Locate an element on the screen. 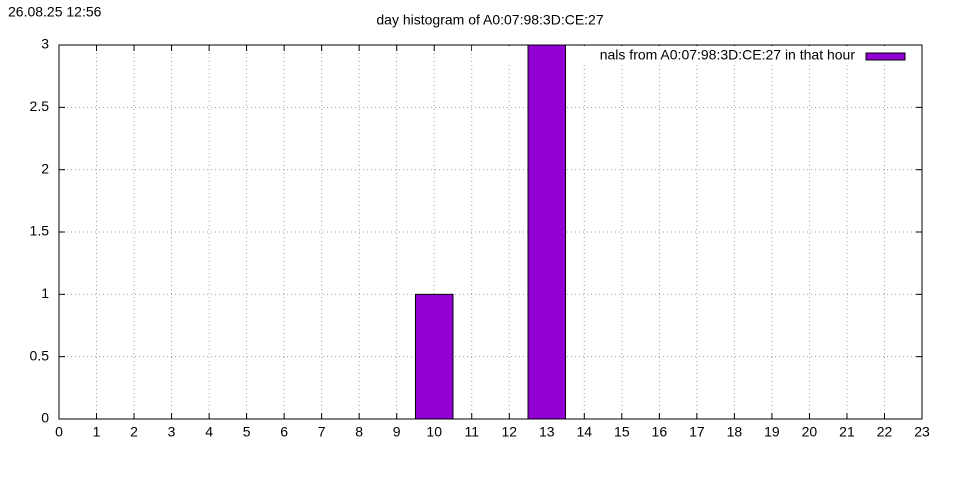 The height and width of the screenshot is (480, 960). x-tick-label: 21 is located at coordinates (847, 432).